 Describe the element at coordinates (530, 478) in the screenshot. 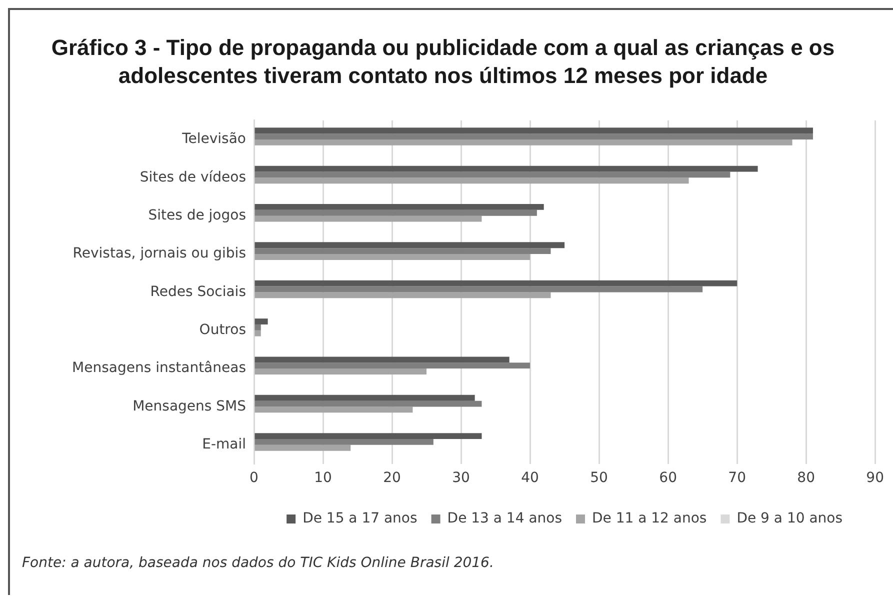

I see `x-tick-label: 40` at that location.